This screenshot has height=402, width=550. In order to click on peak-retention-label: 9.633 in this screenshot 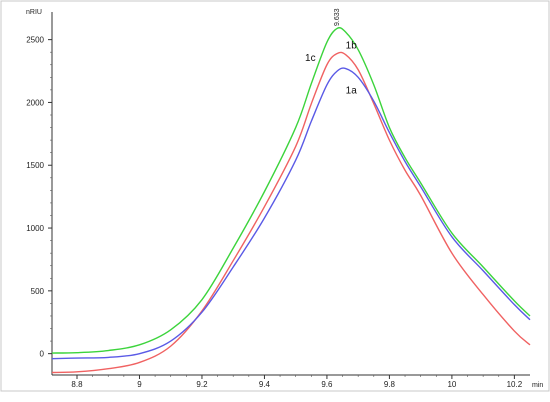, I will do `click(337, 17)`.